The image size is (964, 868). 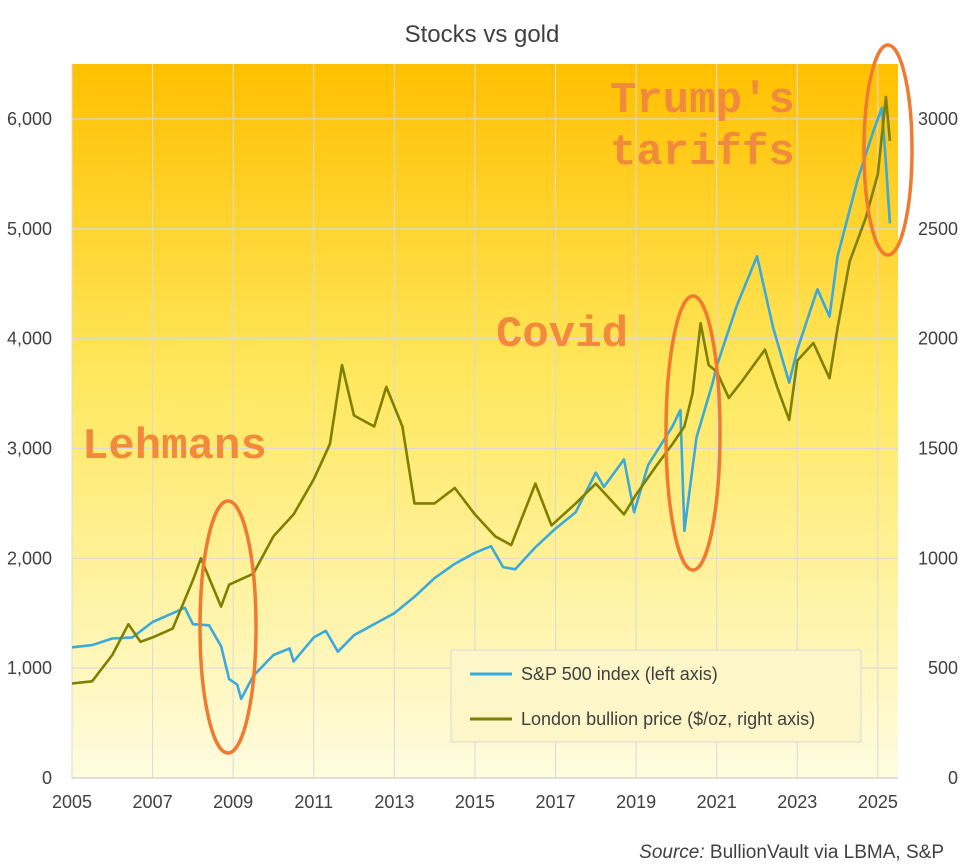 I want to click on x-tick-label: 2017, so click(x=555, y=802).